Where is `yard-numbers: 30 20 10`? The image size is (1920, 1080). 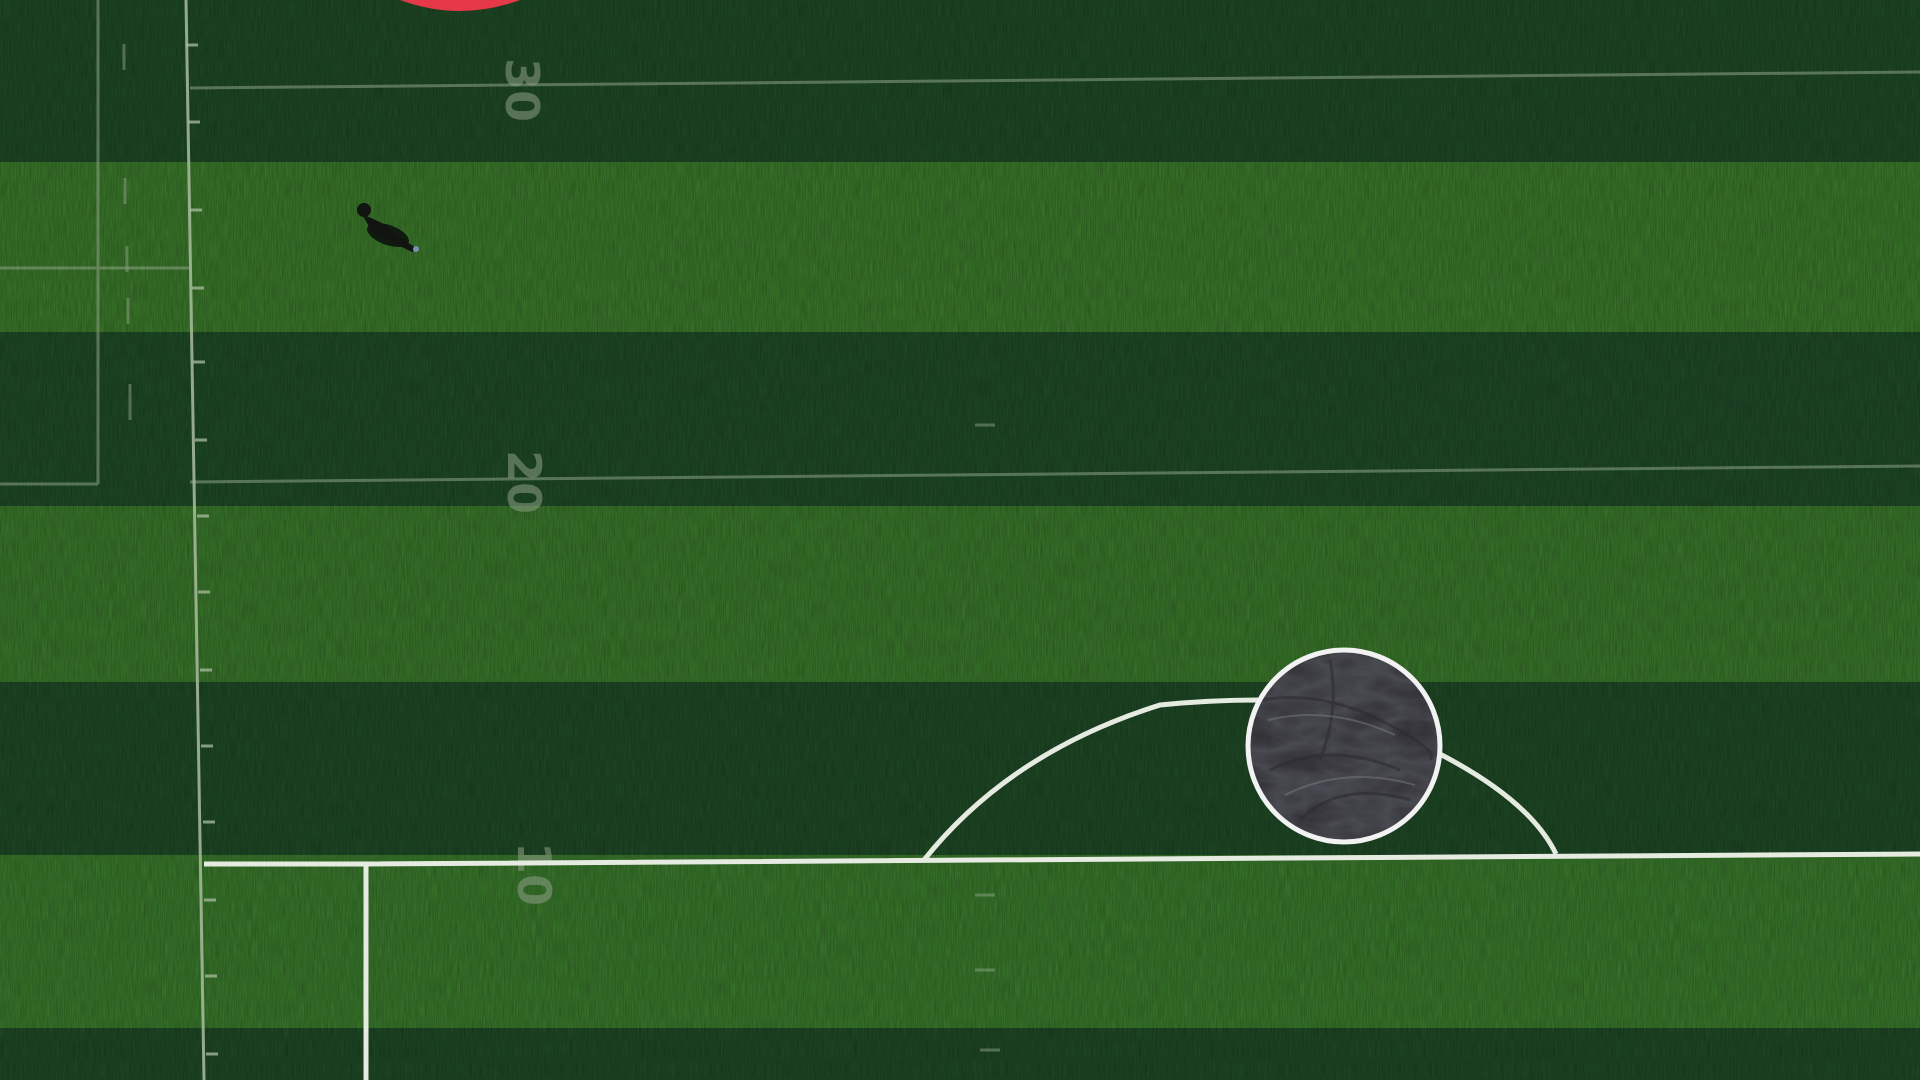 yard-numbers: 30 20 10 is located at coordinates (528, 482).